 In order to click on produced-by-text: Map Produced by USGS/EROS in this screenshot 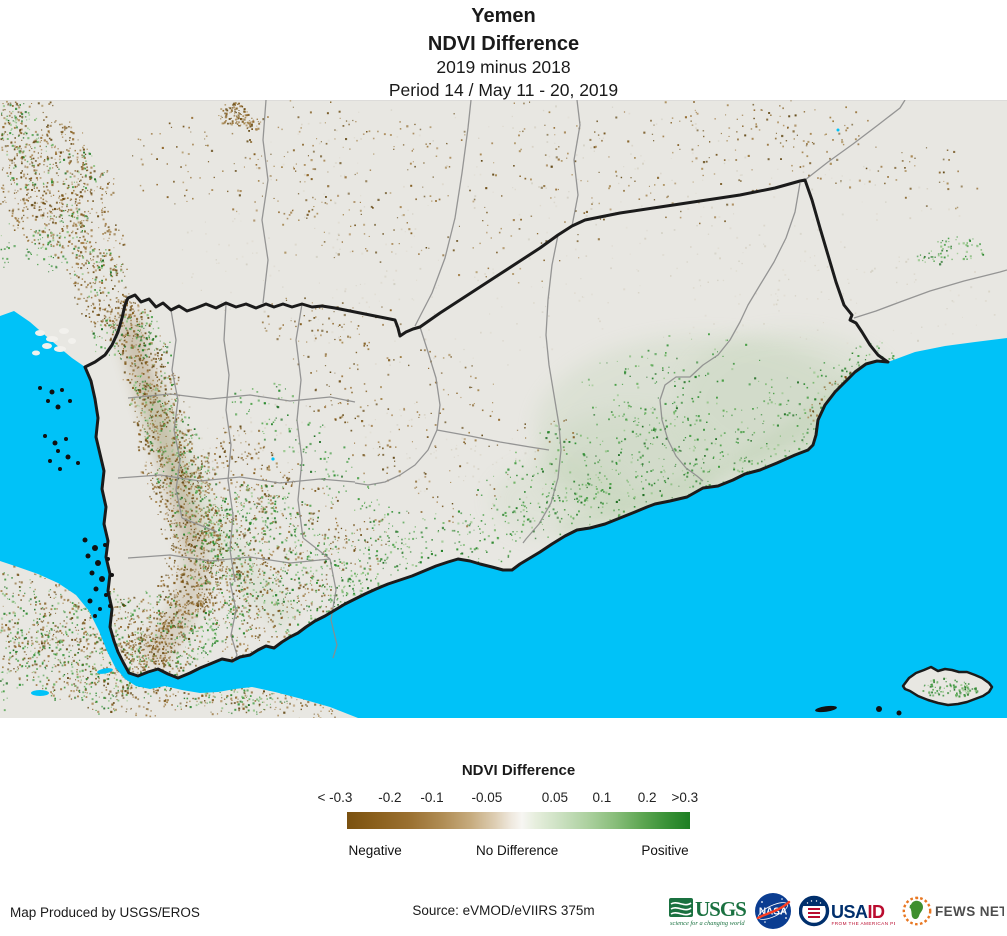, I will do `click(105, 912)`.